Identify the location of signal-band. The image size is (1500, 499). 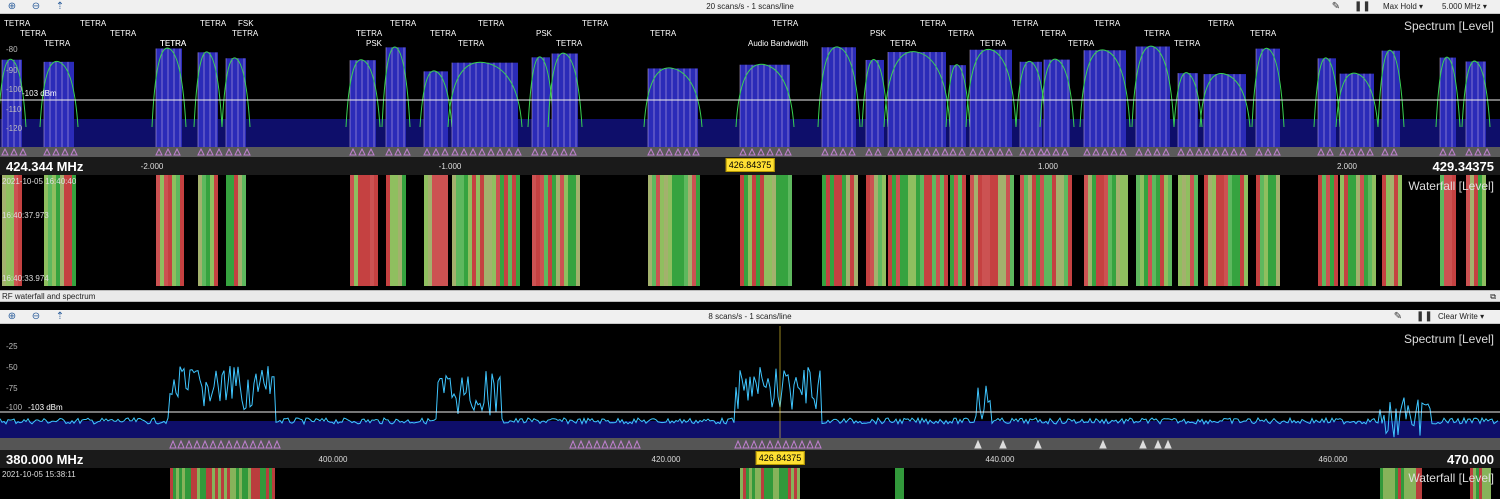
(875, 108).